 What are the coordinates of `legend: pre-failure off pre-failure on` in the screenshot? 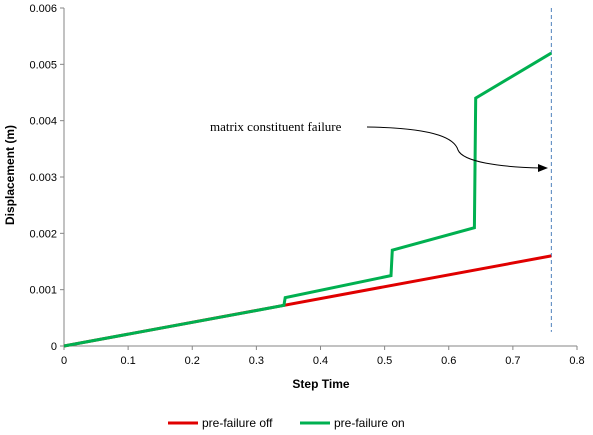 It's located at (286, 423).